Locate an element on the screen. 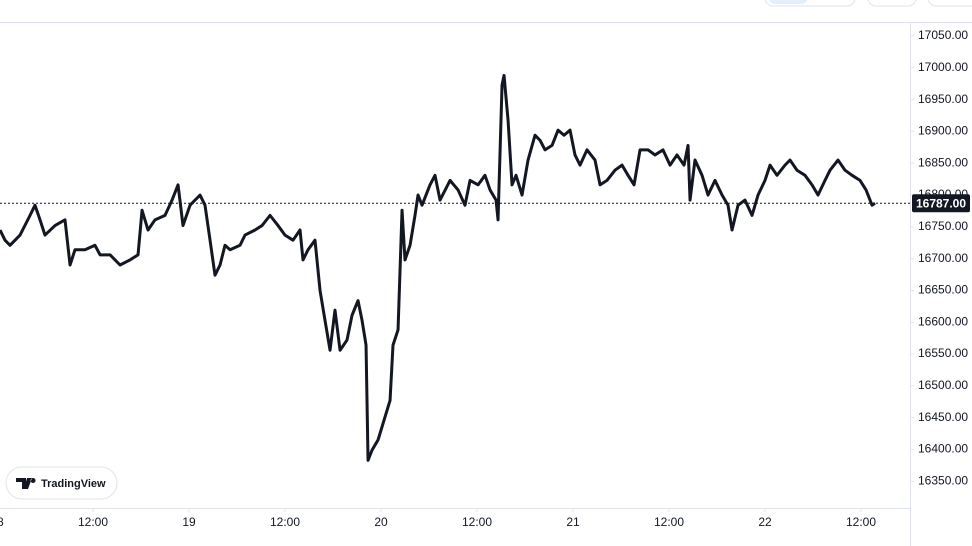  y-tick-label: 16550.00 is located at coordinates (943, 353).